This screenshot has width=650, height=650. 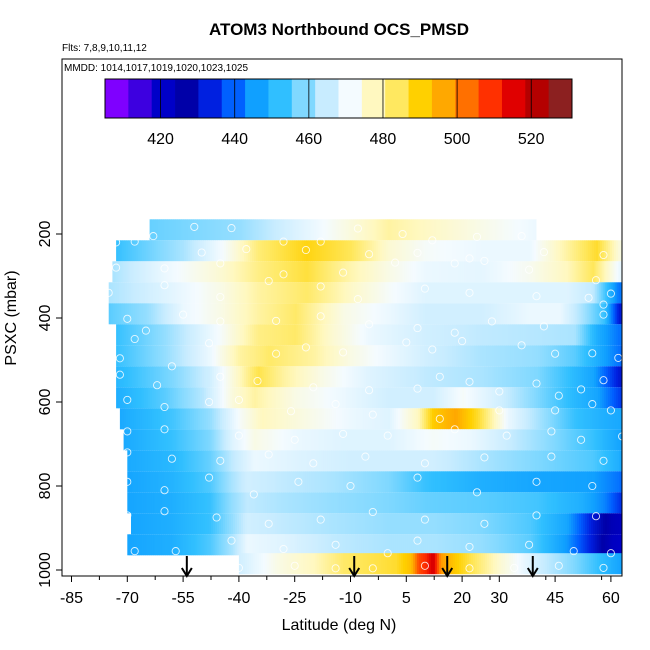 What do you see at coordinates (117, 98) in the screenshot?
I see `colorbar-cell` at bounding box center [117, 98].